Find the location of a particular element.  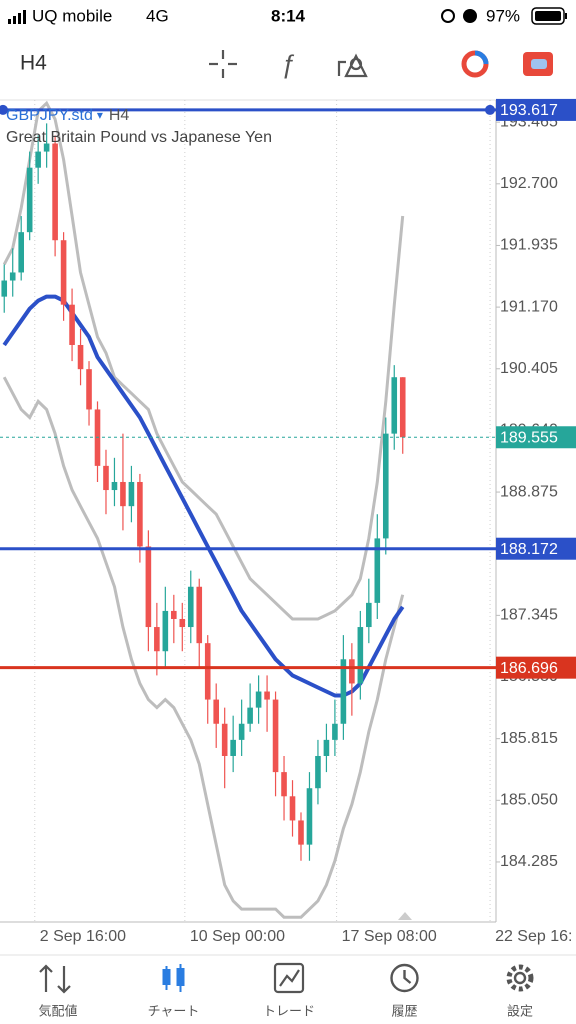

timeframe-button: H4 is located at coordinates (33, 63).